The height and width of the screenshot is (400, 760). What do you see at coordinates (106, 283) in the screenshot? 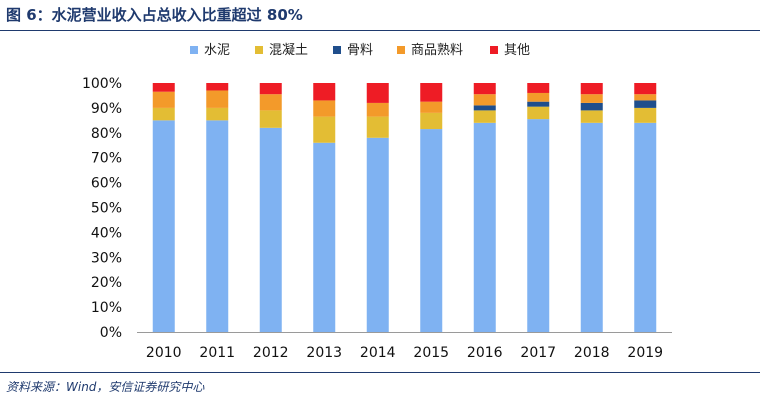
I see `y-tick-label: 20%` at bounding box center [106, 283].